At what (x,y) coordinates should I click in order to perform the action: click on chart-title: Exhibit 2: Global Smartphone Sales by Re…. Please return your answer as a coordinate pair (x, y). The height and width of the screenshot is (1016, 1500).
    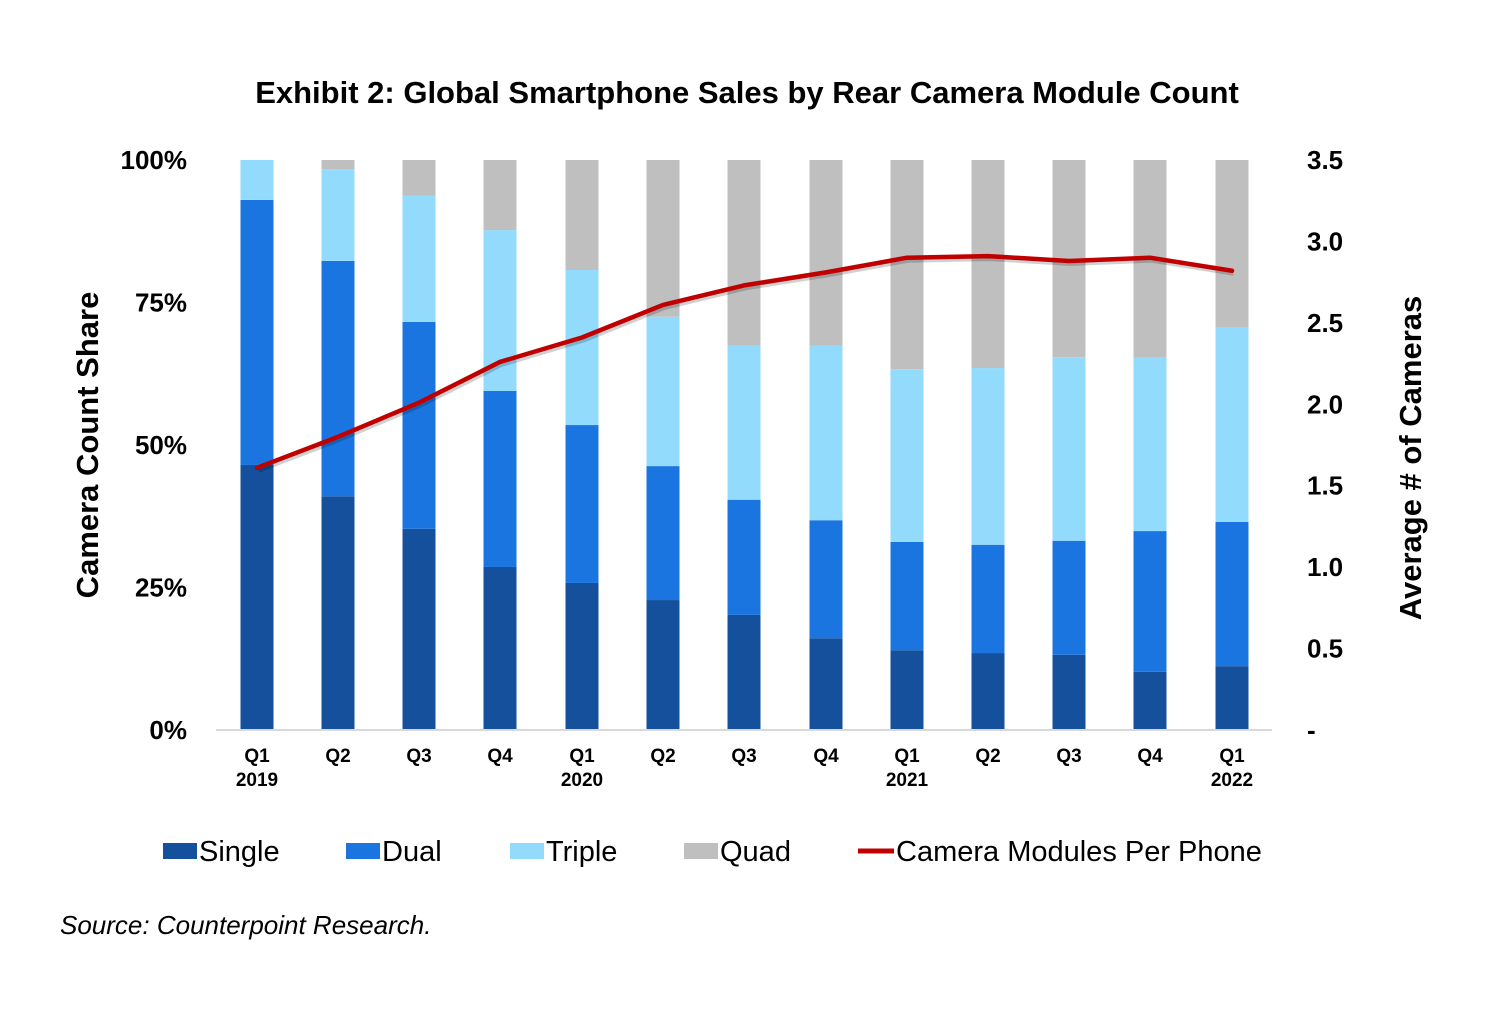
    Looking at the image, I should click on (747, 92).